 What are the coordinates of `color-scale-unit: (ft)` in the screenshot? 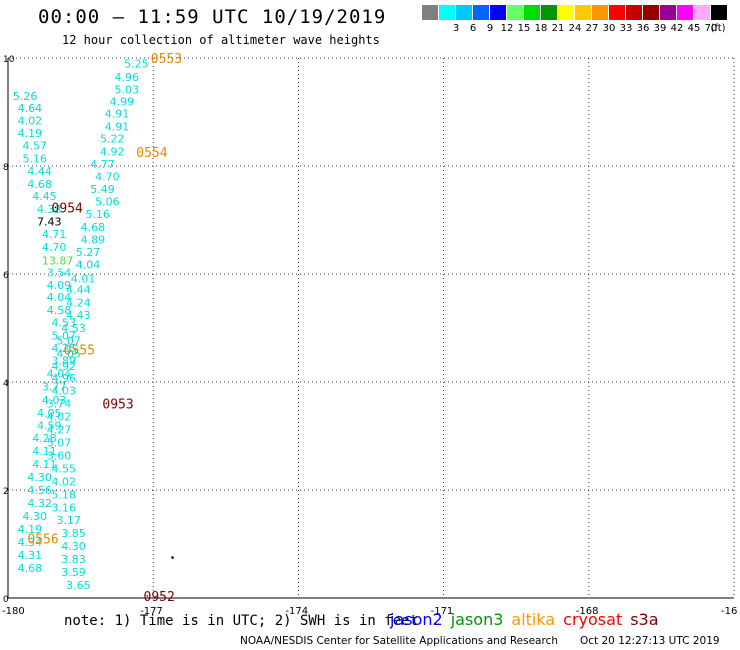 It's located at (718, 28).